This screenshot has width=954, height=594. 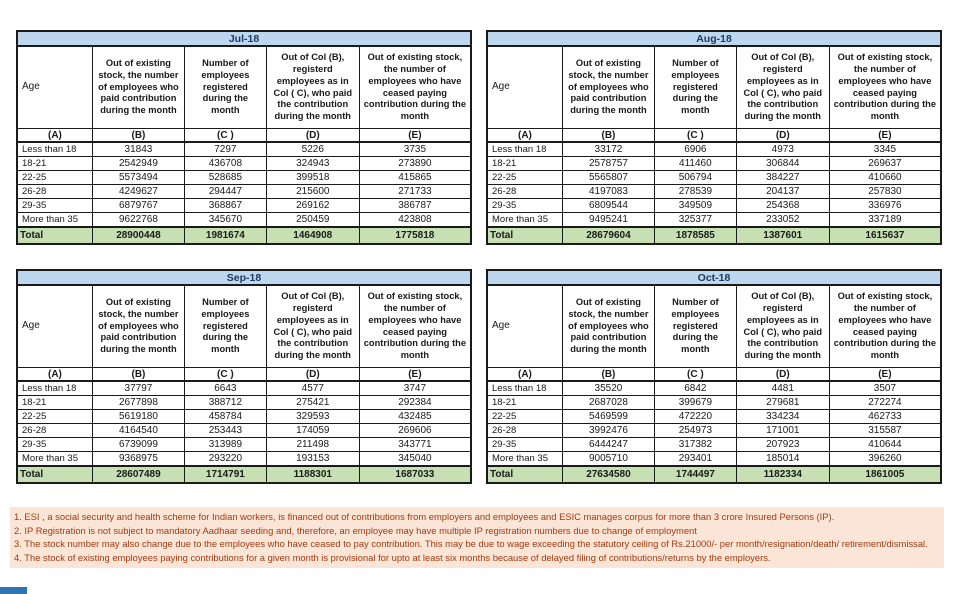 What do you see at coordinates (782, 235) in the screenshot?
I see `total-value-cell: 1387601` at bounding box center [782, 235].